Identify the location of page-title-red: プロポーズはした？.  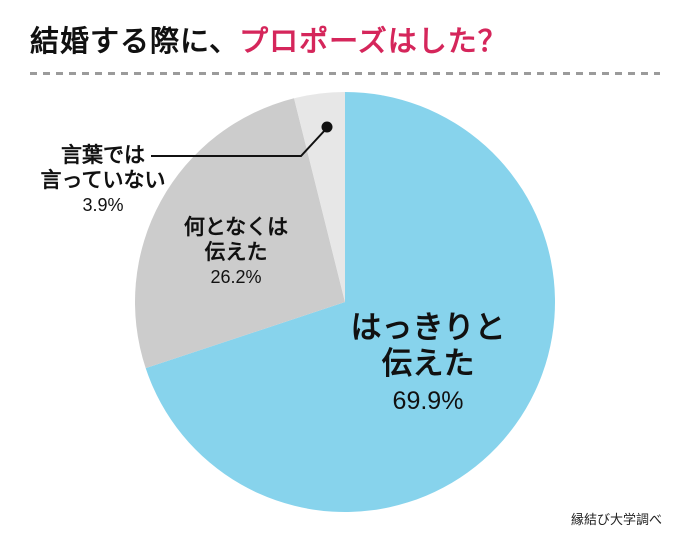
(373, 42).